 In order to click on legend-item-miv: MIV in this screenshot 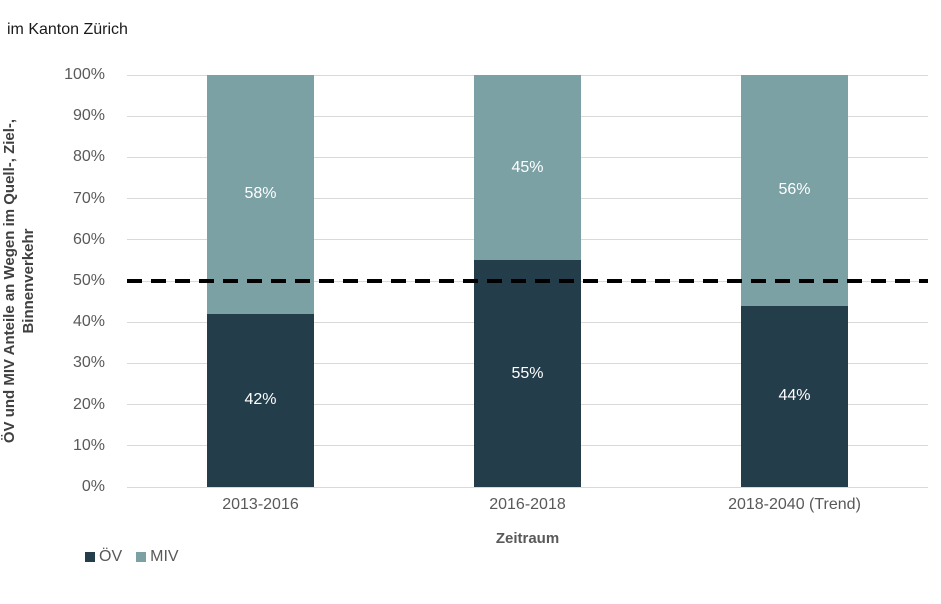, I will do `click(157, 557)`.